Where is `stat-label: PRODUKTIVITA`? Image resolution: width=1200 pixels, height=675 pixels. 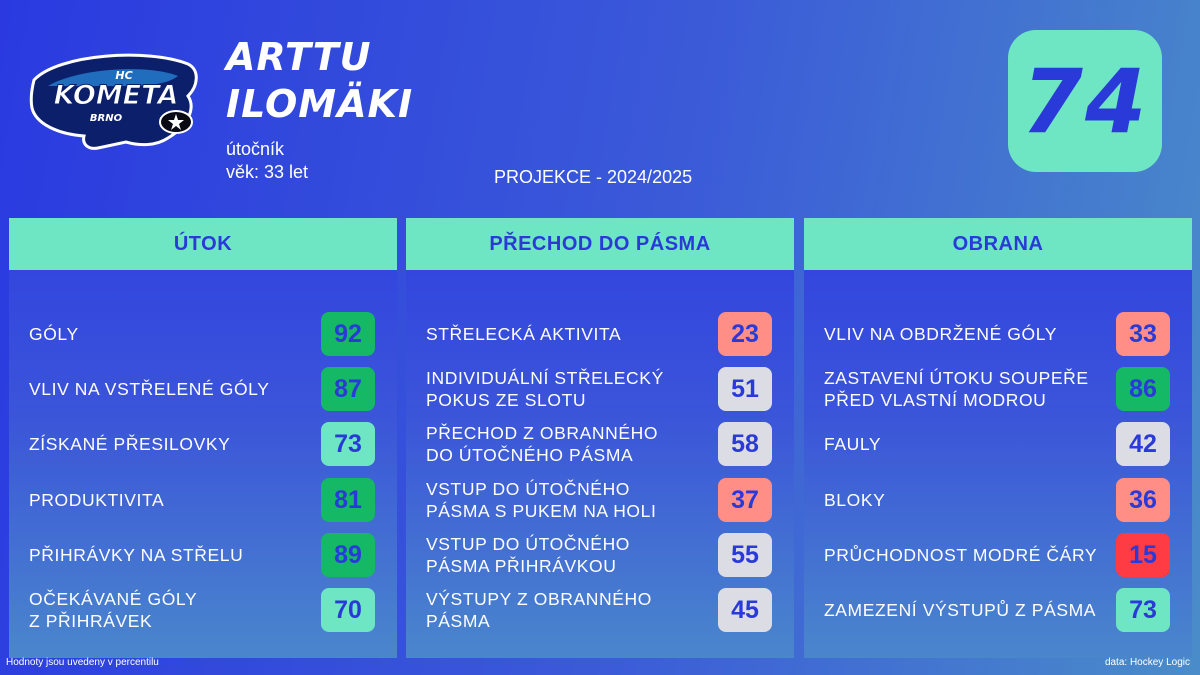
stat-label: PRODUKTIVITA is located at coordinates (96, 500).